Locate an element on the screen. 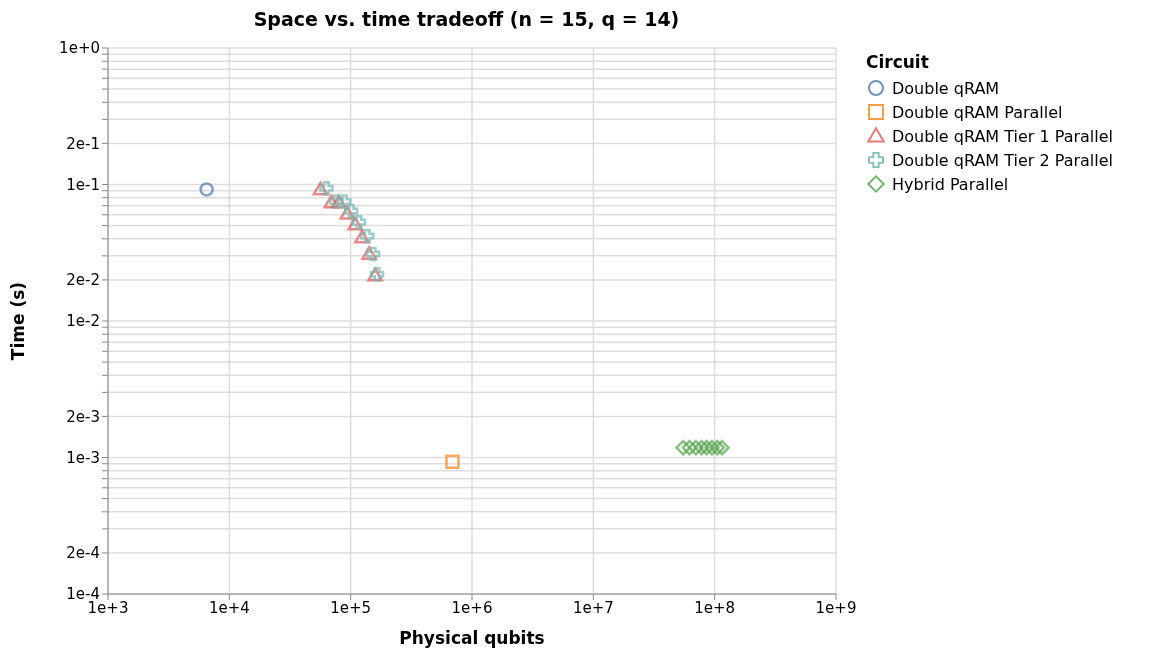 Image resolution: width=1155 pixels, height=661 pixels. legend-title: Circuit is located at coordinates (898, 62).